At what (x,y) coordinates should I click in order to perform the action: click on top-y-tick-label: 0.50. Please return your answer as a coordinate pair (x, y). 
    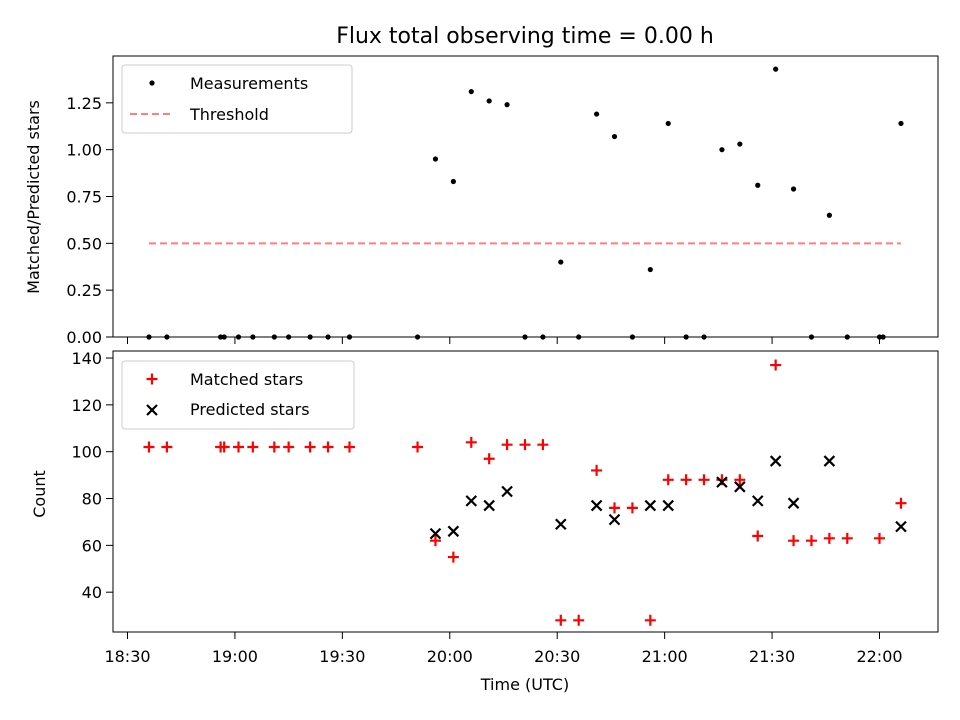
    Looking at the image, I should click on (84, 243).